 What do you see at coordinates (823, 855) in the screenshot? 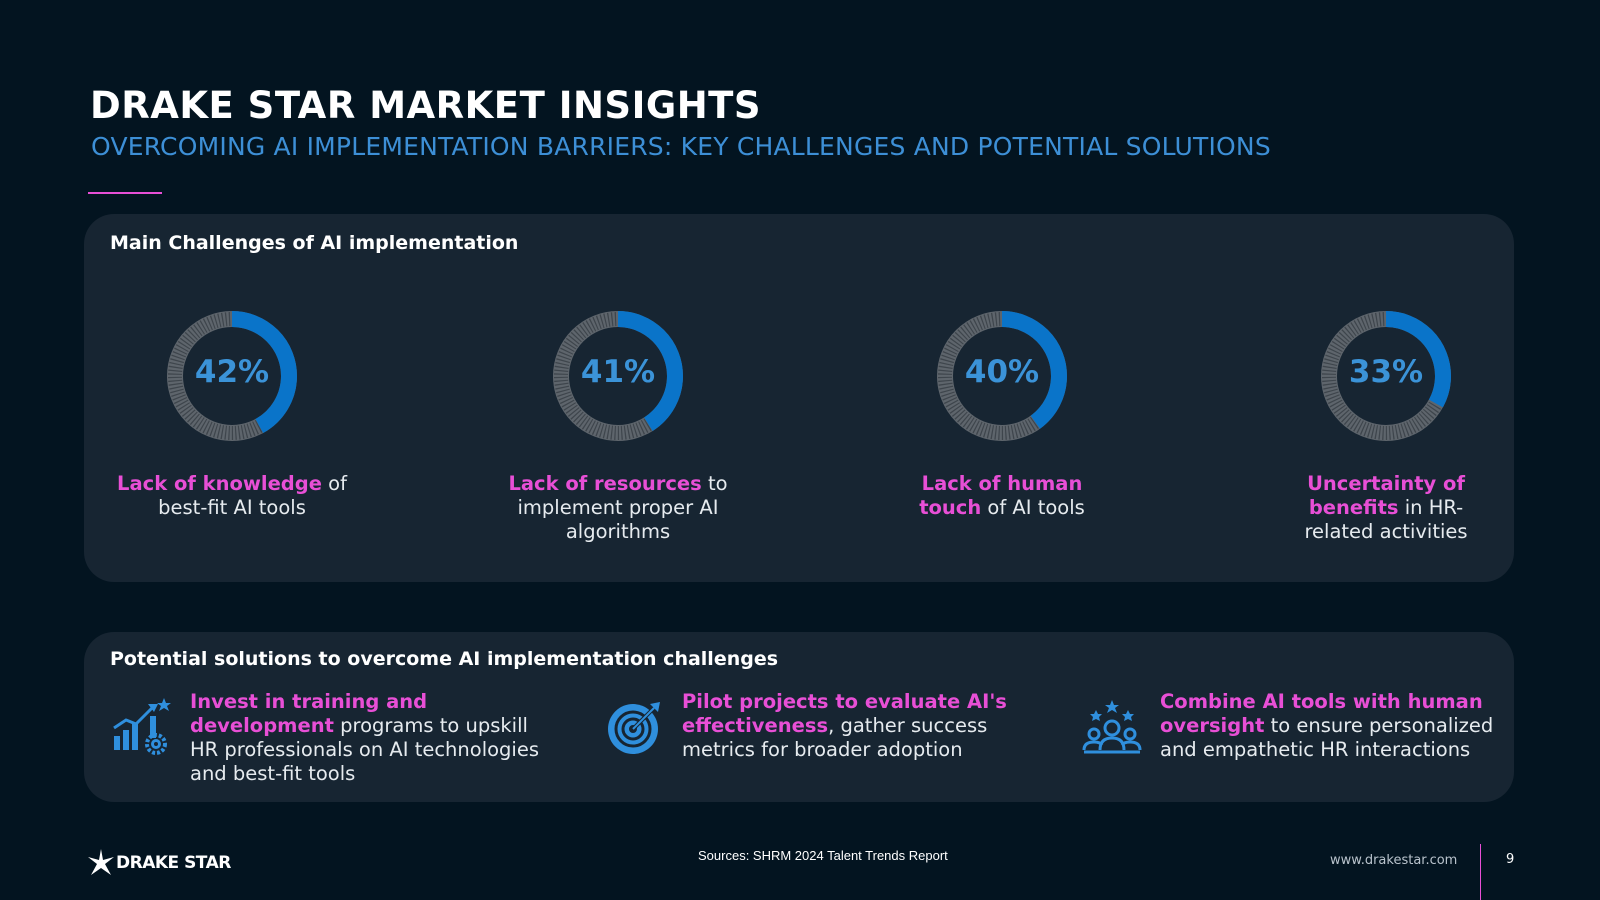
I see `sources-note: Sources: SHRM 2024 Talent Trends Report` at bounding box center [823, 855].